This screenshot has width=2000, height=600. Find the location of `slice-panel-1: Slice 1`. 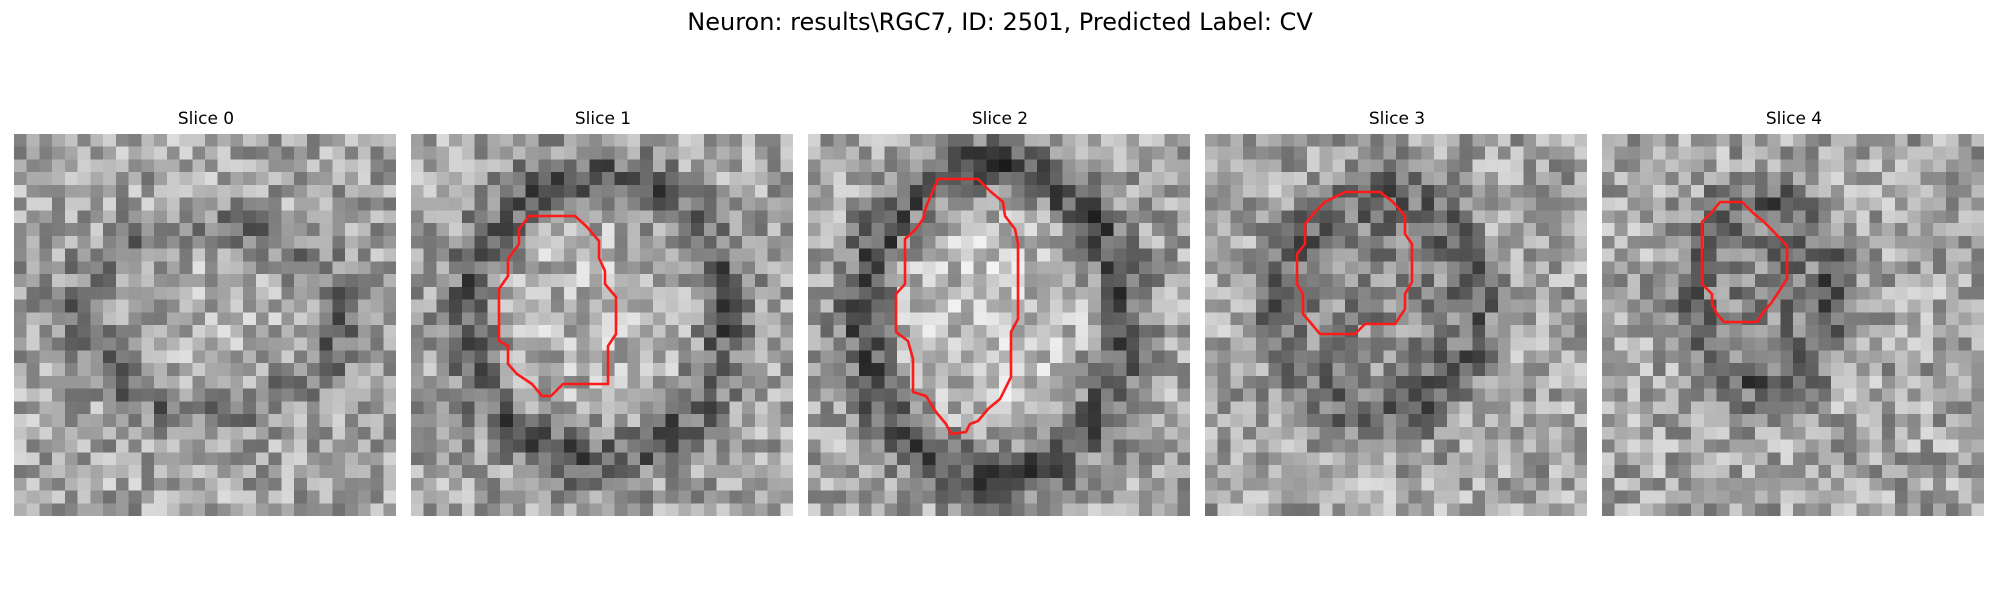

slice-panel-1: Slice 1 is located at coordinates (603, 312).